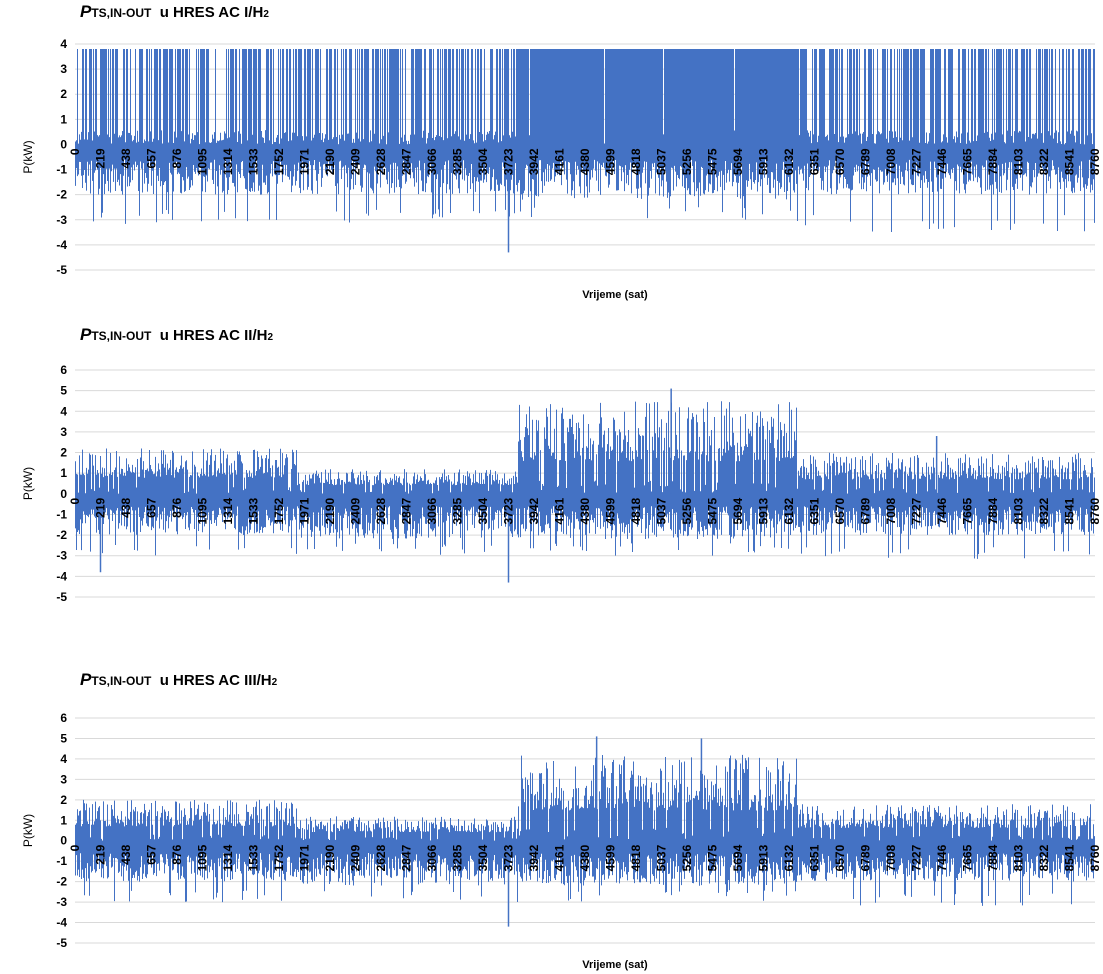 The height and width of the screenshot is (974, 1103). I want to click on y-tick-label: 3, so click(63, 432).